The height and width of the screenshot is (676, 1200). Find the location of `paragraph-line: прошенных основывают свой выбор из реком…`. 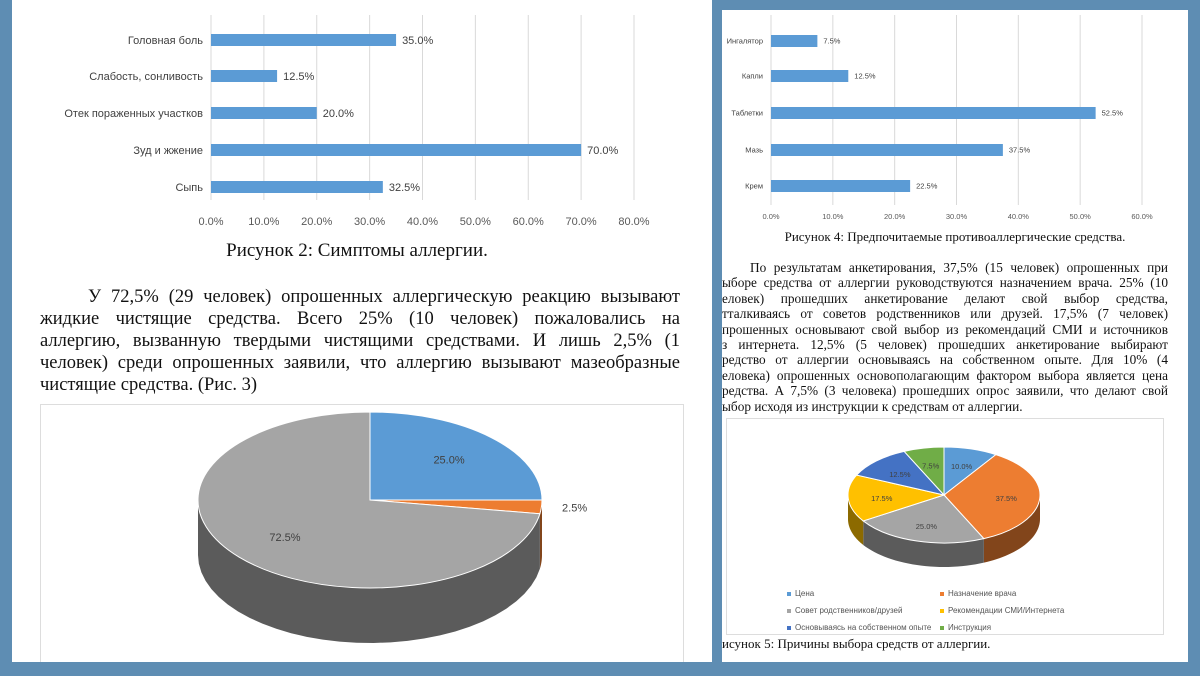

paragraph-line: прошенных основывают свой выбор из реком… is located at coordinates (945, 329).